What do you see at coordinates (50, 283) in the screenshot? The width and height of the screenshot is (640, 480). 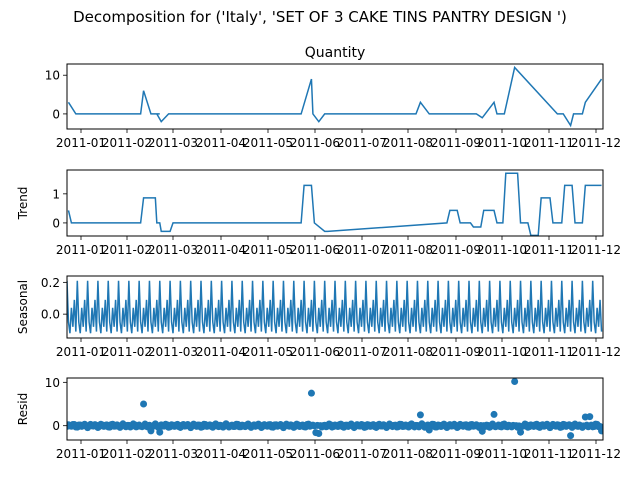 I see `y-tick-label: 0.2` at bounding box center [50, 283].